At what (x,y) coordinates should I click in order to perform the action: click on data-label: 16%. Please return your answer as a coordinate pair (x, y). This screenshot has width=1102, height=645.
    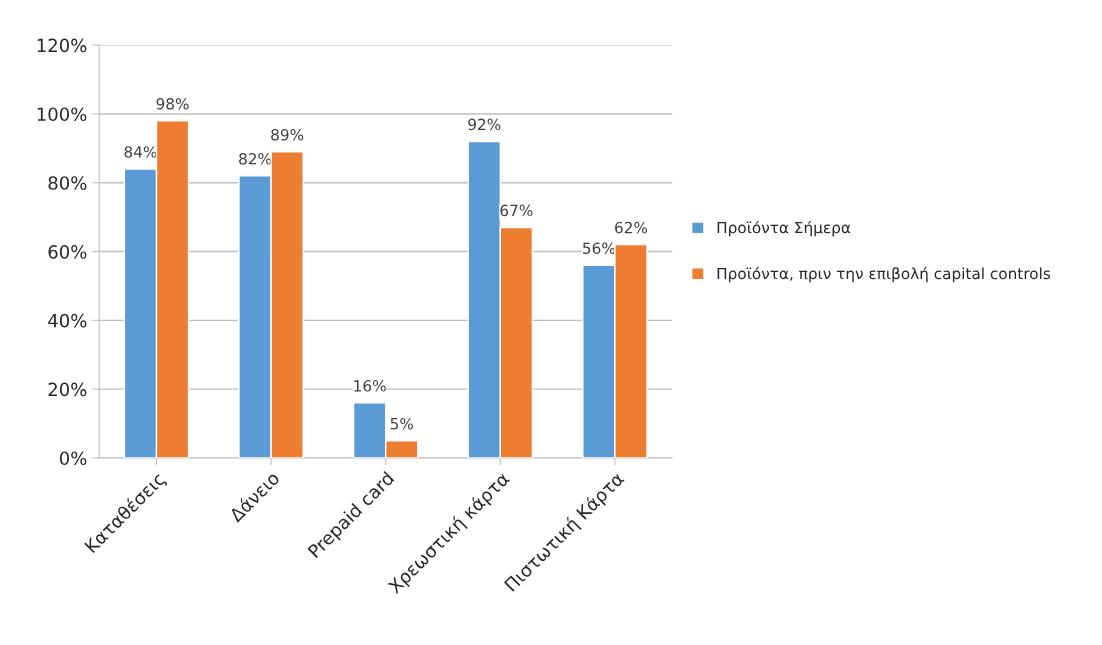
    Looking at the image, I should click on (370, 386).